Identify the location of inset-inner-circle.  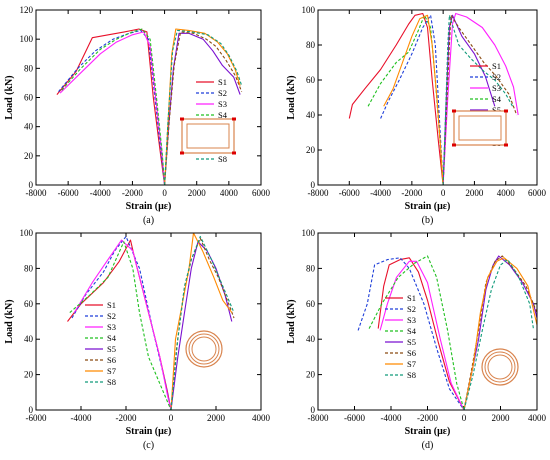
(500, 367).